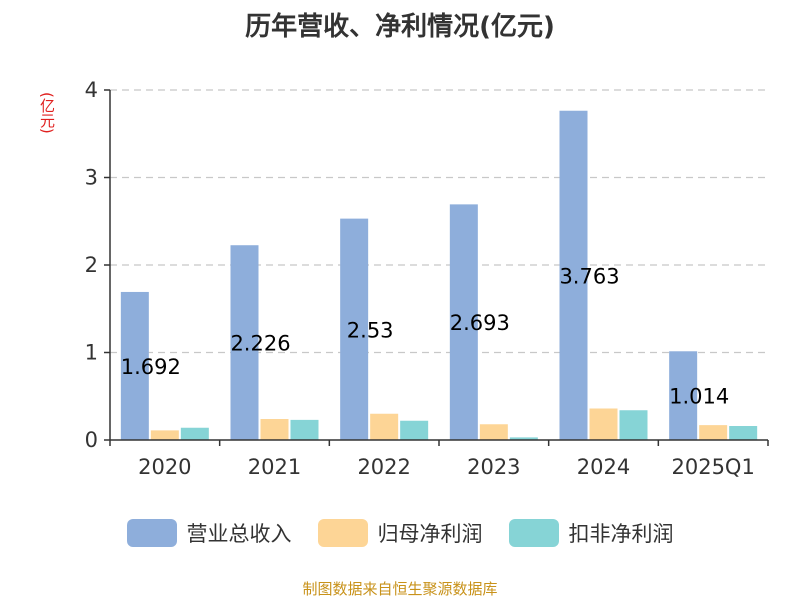 The image size is (800, 600). Describe the element at coordinates (91, 265) in the screenshot. I see `y-tick-label: 2` at that location.